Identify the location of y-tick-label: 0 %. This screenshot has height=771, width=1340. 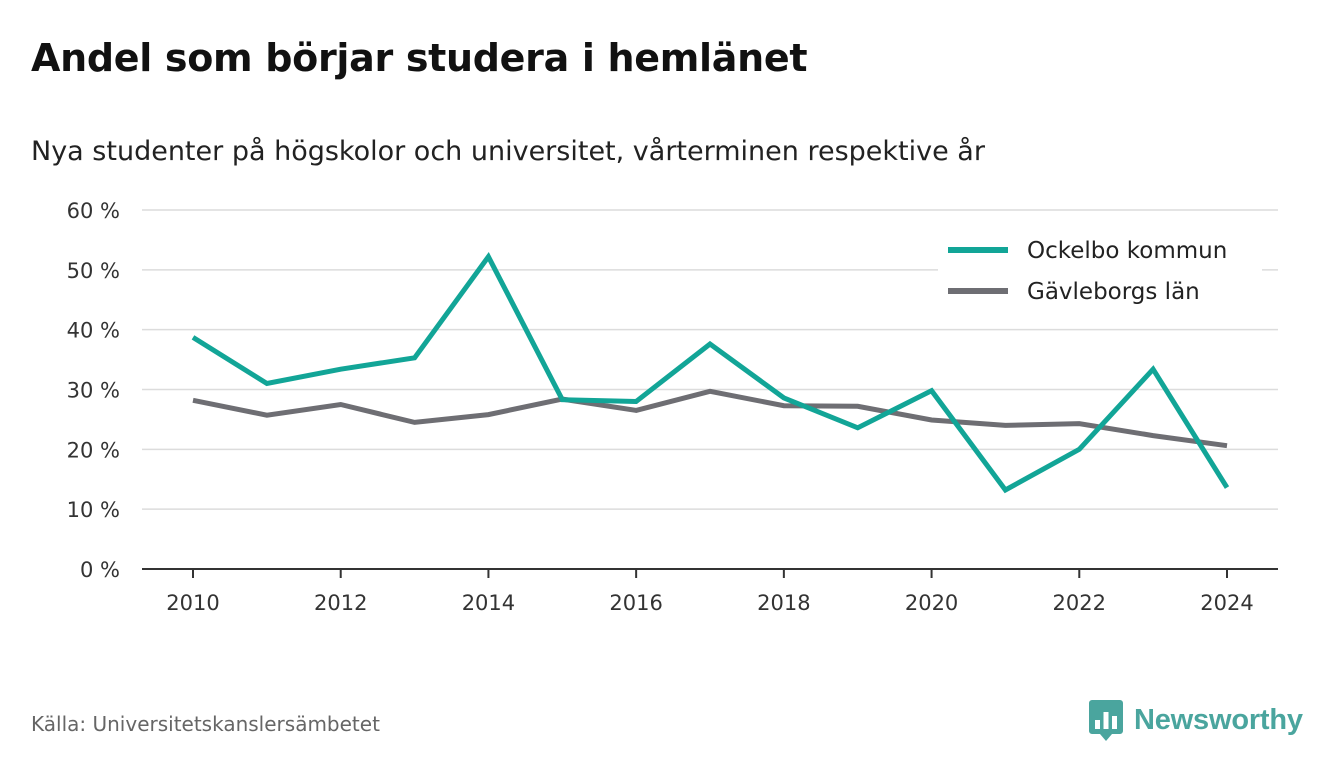
(100, 570).